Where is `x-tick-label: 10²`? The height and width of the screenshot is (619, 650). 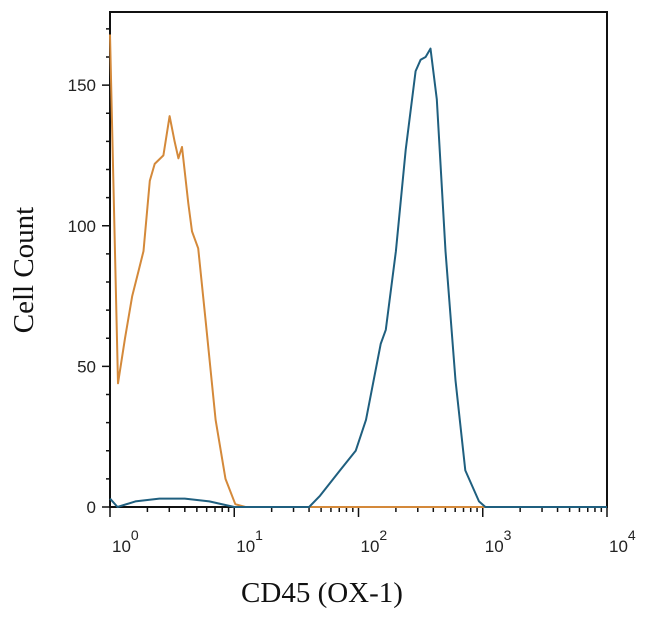 x-tick-label: 10² is located at coordinates (374, 541).